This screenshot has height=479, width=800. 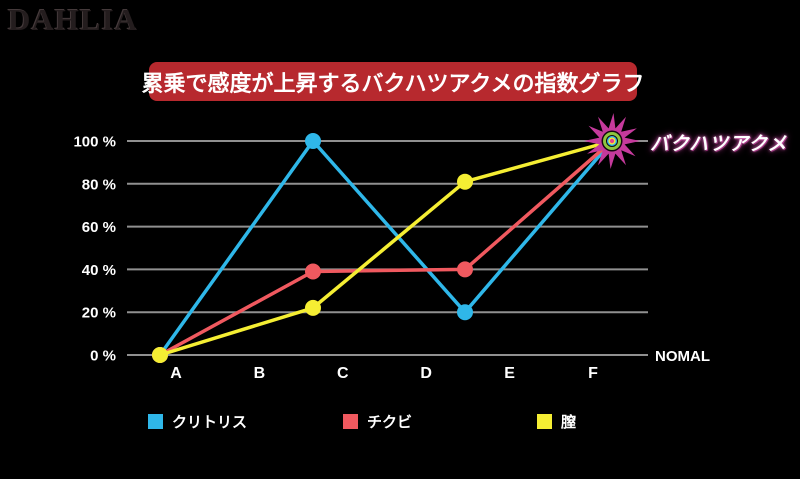 I want to click on y-tick-label: 100 %, so click(x=94, y=142).